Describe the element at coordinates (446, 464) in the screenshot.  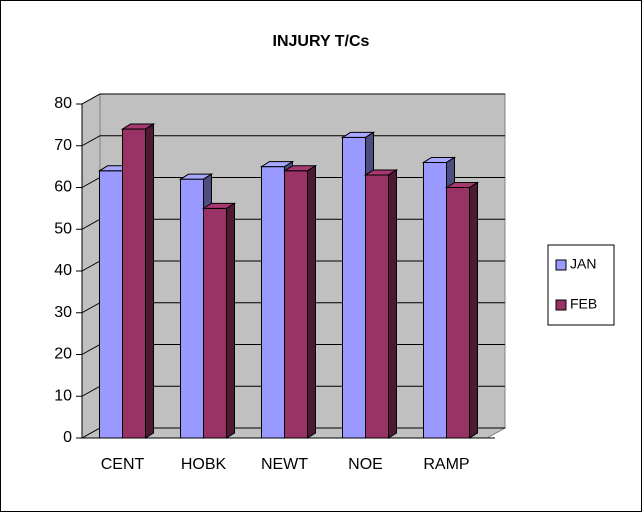
I see `x-tick-label: RAMP` at that location.